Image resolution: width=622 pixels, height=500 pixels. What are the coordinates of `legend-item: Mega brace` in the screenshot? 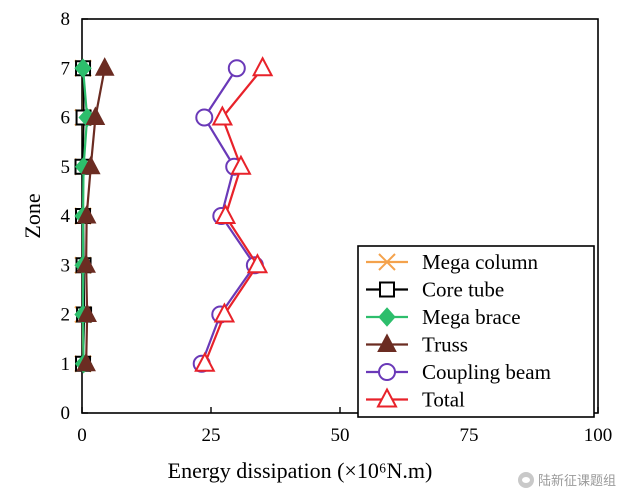 It's located at (443, 317).